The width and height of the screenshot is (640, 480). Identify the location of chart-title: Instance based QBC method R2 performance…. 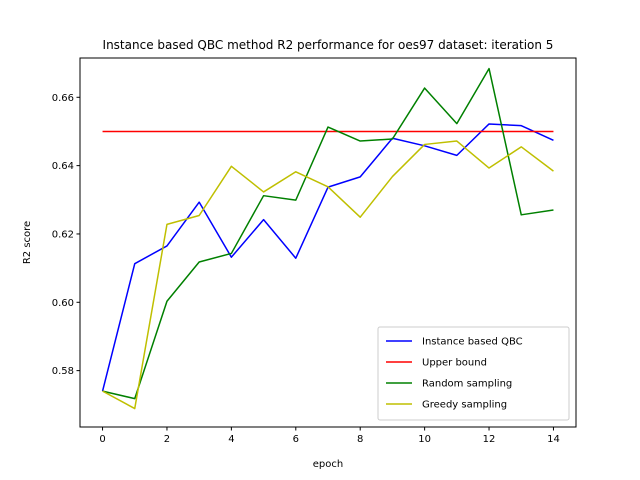
(328, 45).